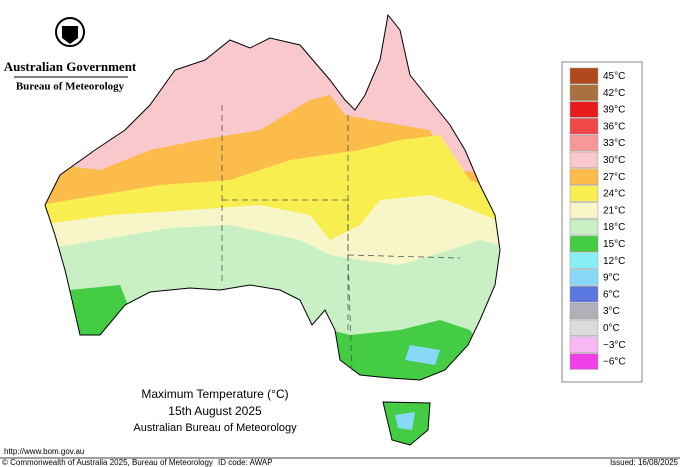 The width and height of the screenshot is (680, 467). Describe the element at coordinates (70, 87) in the screenshot. I see `bureau: Bureau of Meteorology` at that location.